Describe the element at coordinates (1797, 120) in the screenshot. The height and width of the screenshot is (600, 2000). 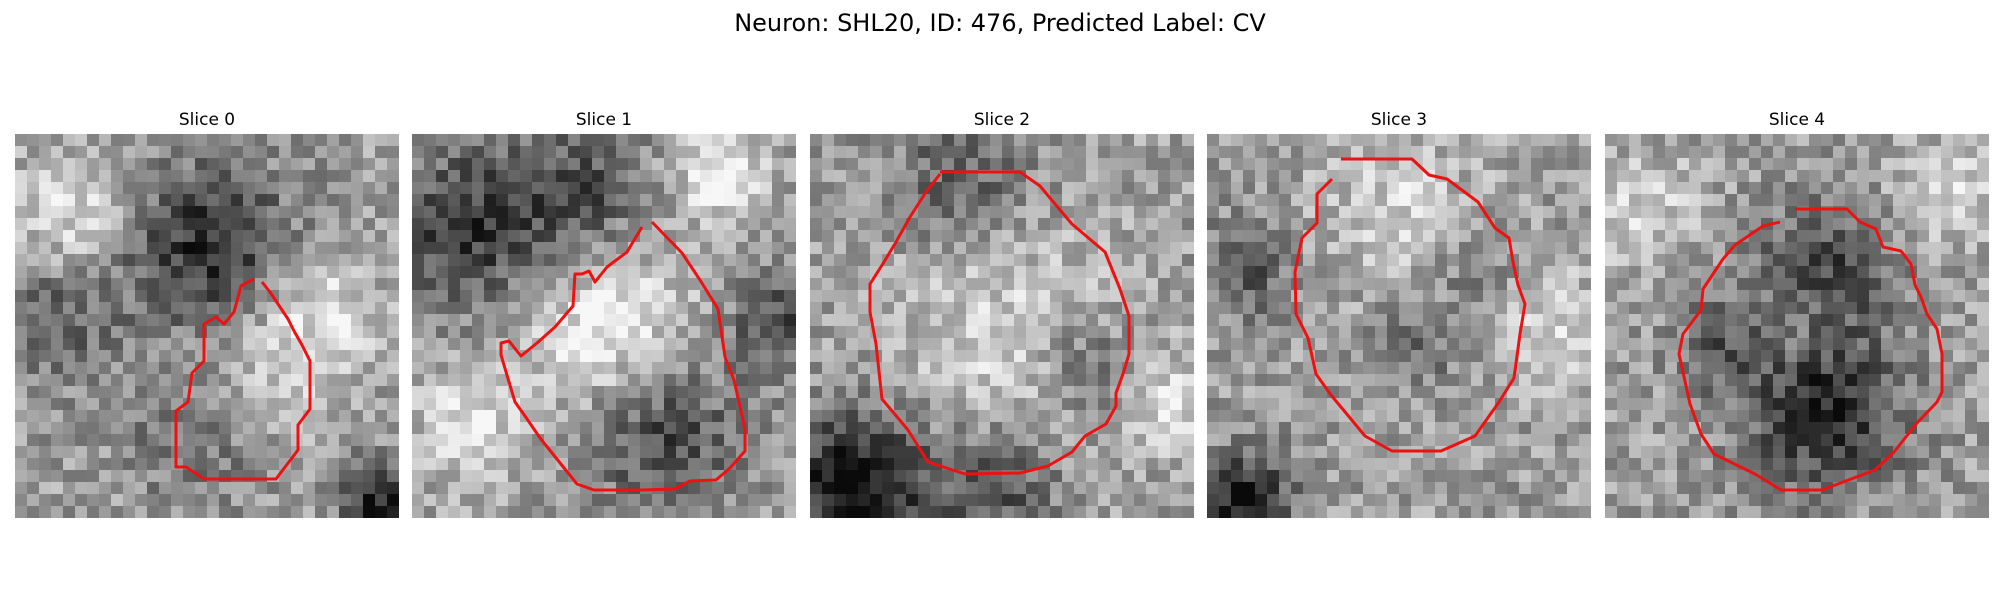
I see `slice-title: Slice 4` at that location.